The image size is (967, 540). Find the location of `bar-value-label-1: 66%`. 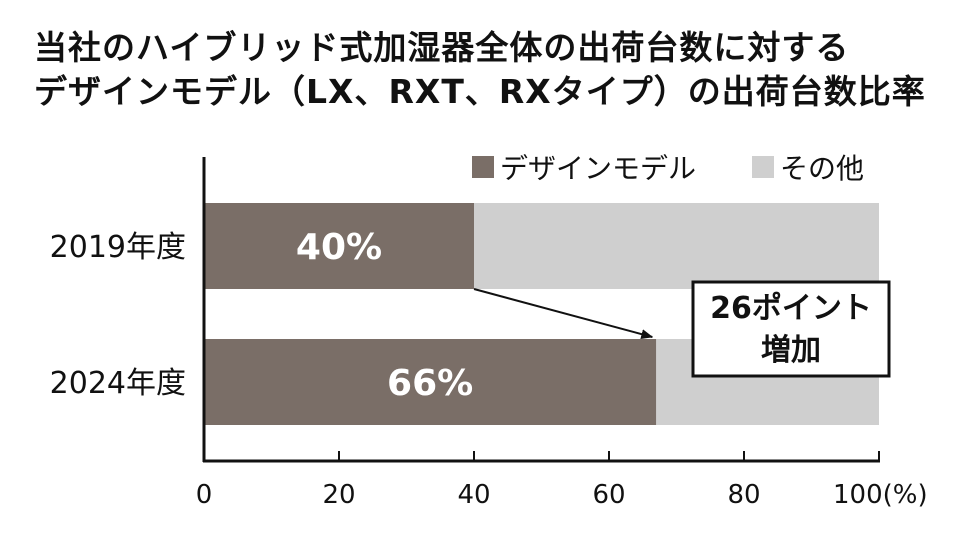

bar-value-label-1: 66% is located at coordinates (430, 383).